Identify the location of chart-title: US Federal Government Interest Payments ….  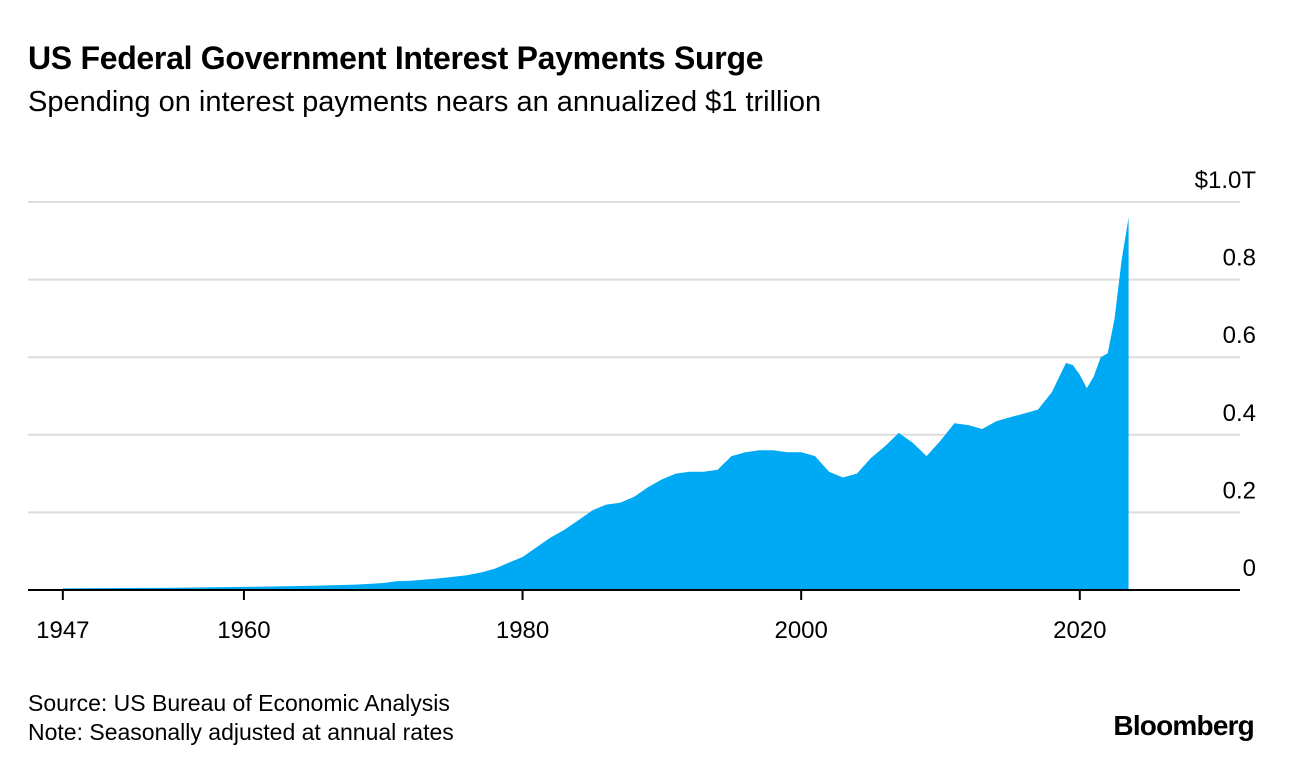
(396, 58).